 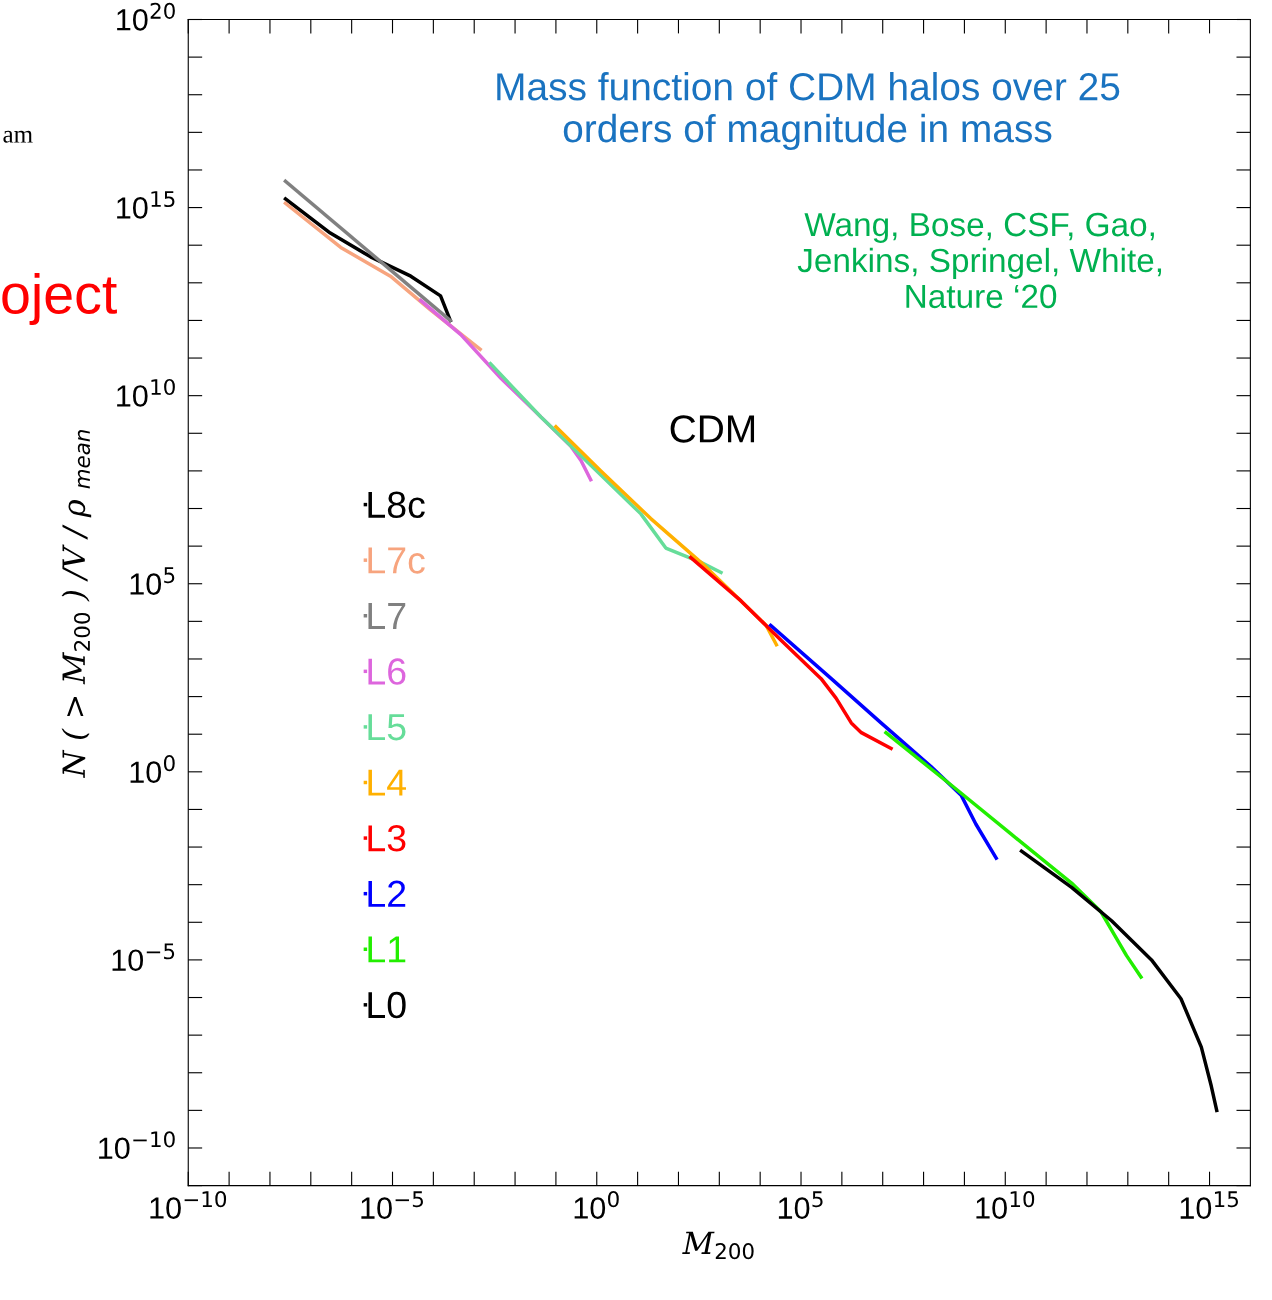 What do you see at coordinates (387, 671) in the screenshot?
I see `legend-label: L6` at bounding box center [387, 671].